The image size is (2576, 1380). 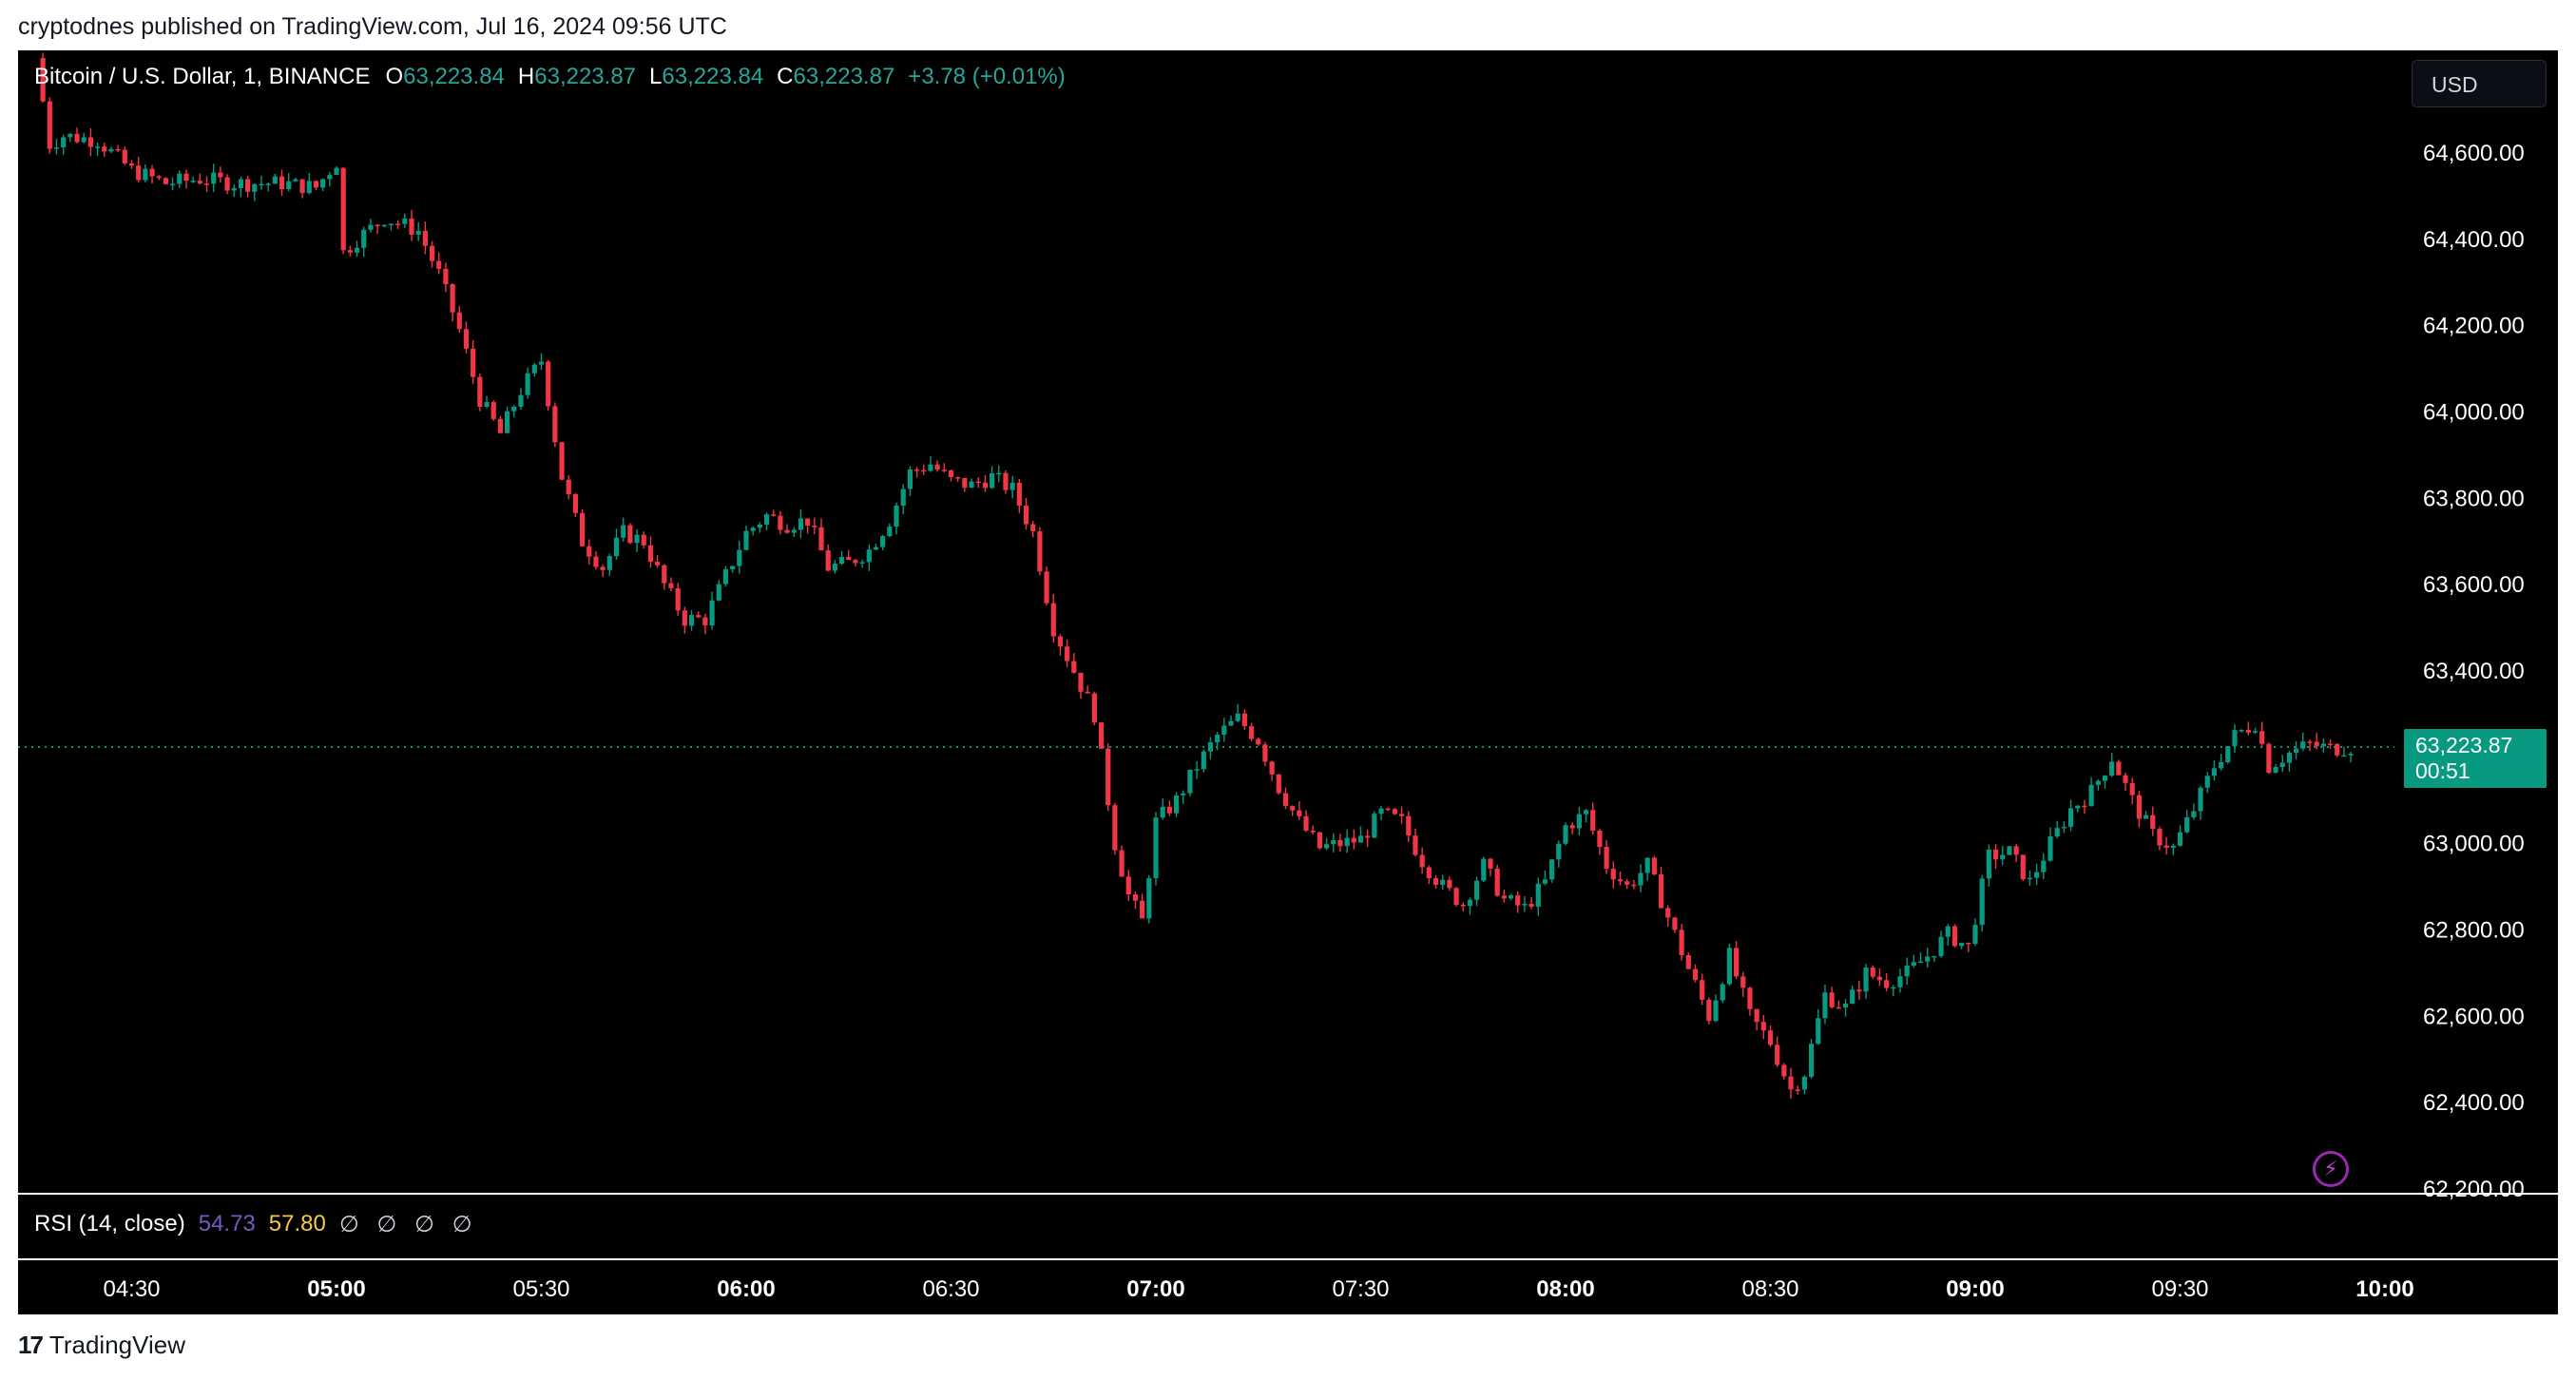 I want to click on currency-selector: USD, so click(x=2479, y=83).